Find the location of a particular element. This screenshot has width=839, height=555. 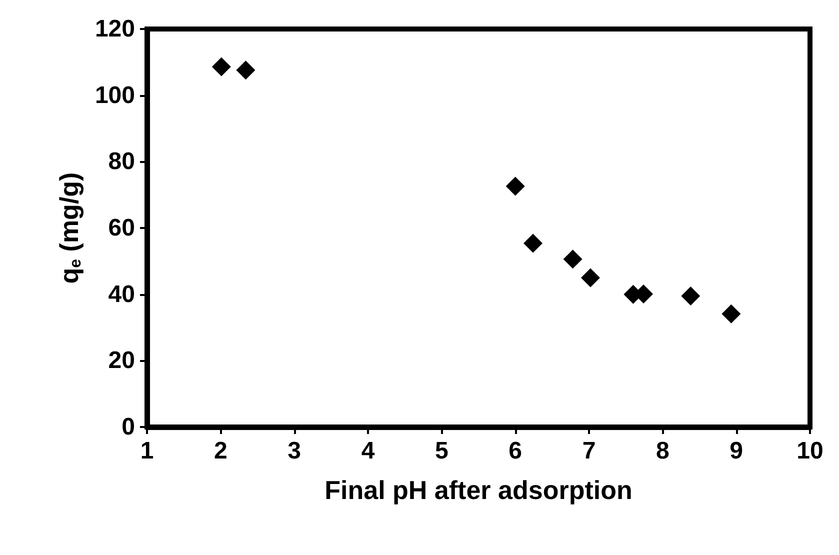

x-tick-label: 5 is located at coordinates (441, 451).